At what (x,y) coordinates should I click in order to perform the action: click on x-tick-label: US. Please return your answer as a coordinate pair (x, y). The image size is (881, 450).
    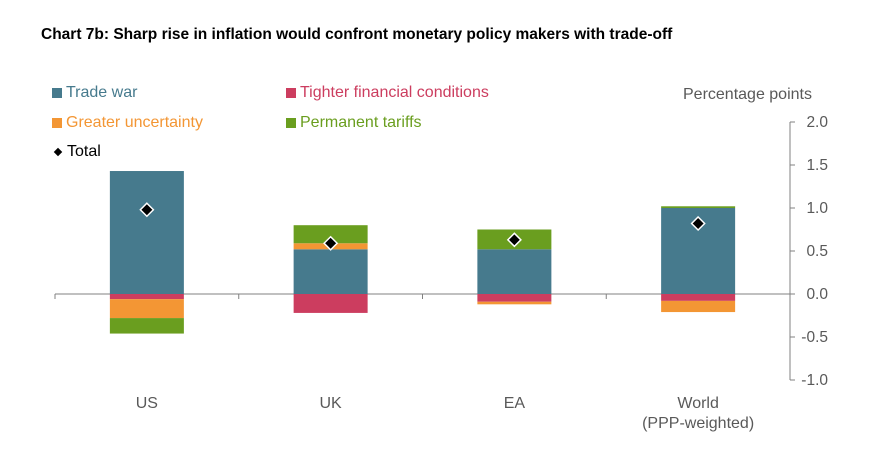
    Looking at the image, I should click on (147, 403).